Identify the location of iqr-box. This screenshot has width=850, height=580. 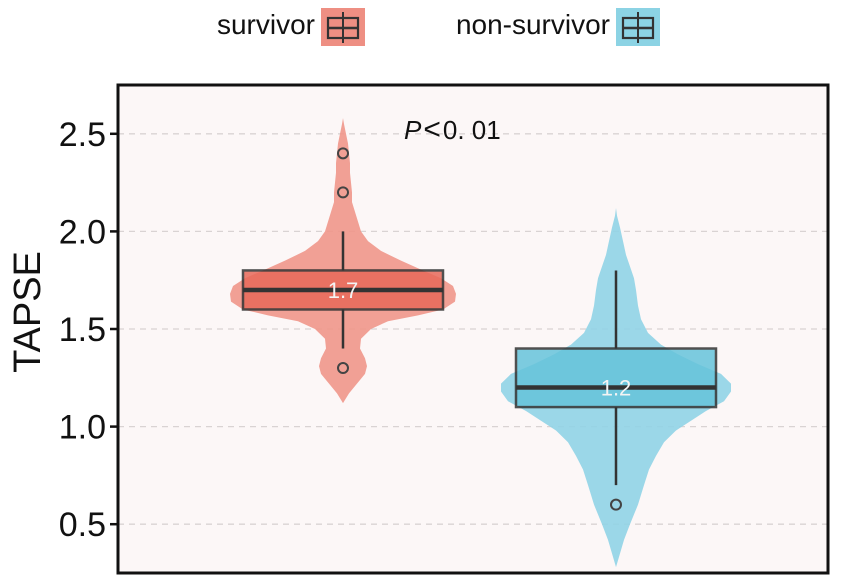
(616, 378).